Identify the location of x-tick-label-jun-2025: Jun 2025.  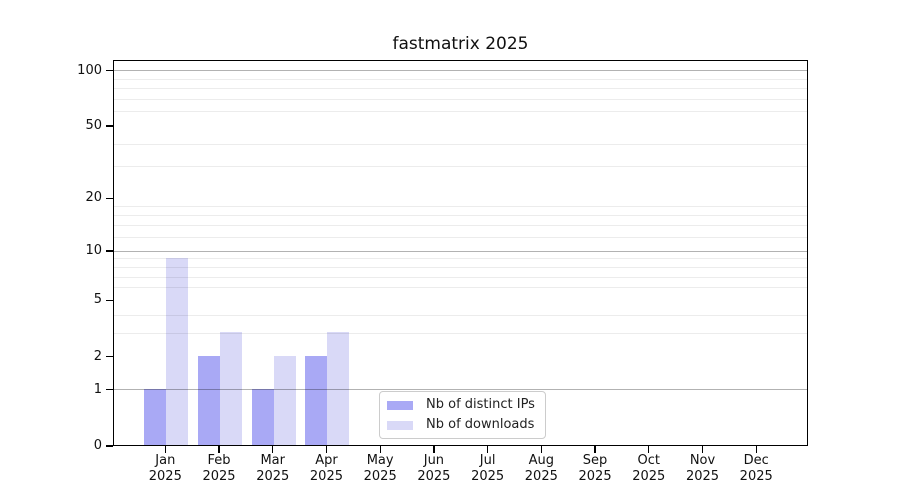
(434, 469).